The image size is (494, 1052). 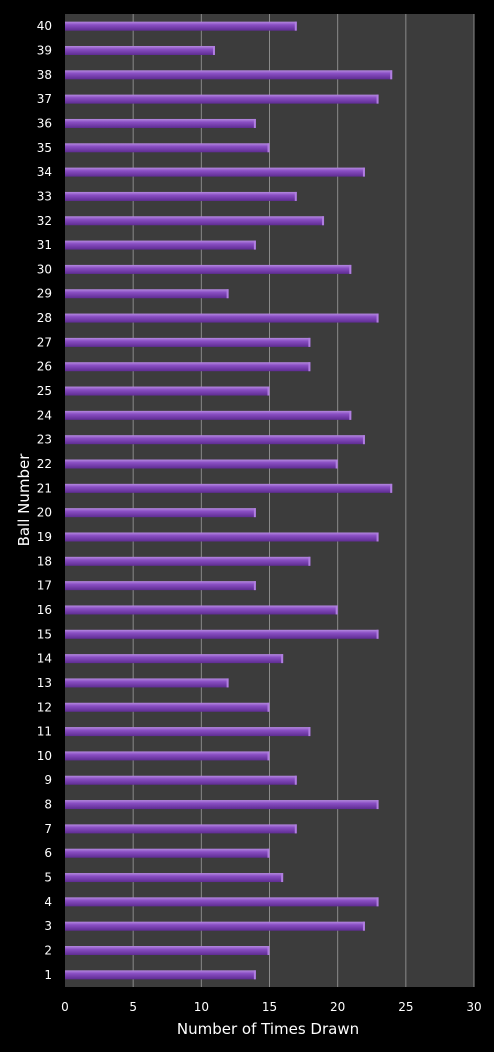 I want to click on y-tick-label: 26, so click(x=44, y=367).